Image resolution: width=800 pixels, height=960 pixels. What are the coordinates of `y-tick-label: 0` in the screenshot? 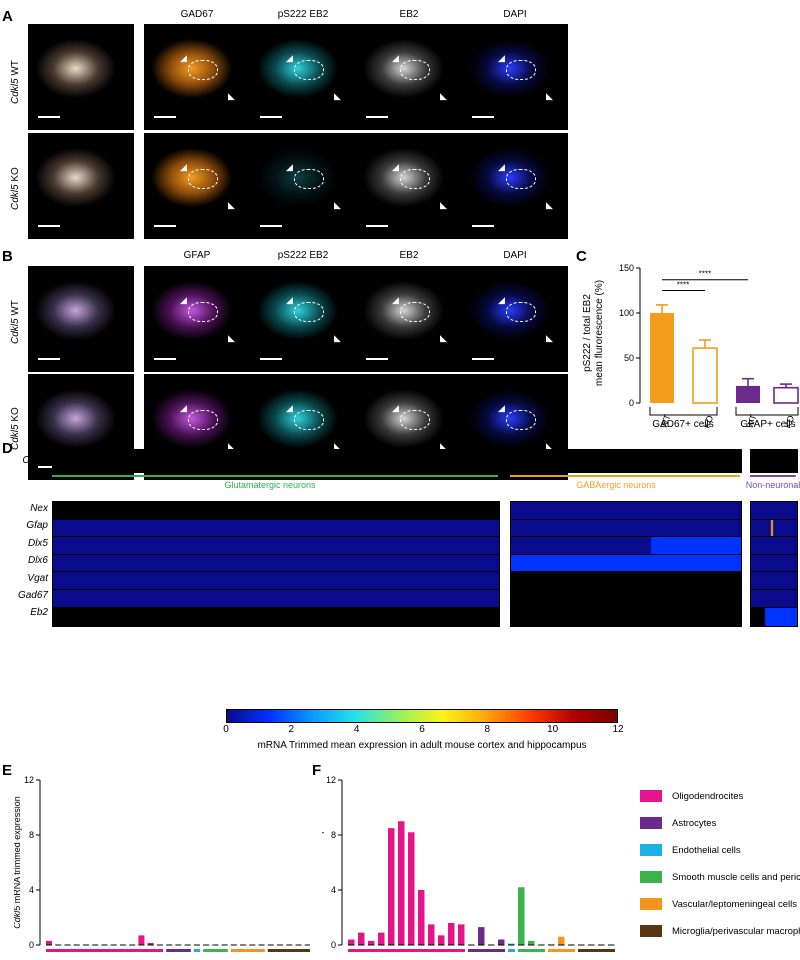 It's located at (31, 945).